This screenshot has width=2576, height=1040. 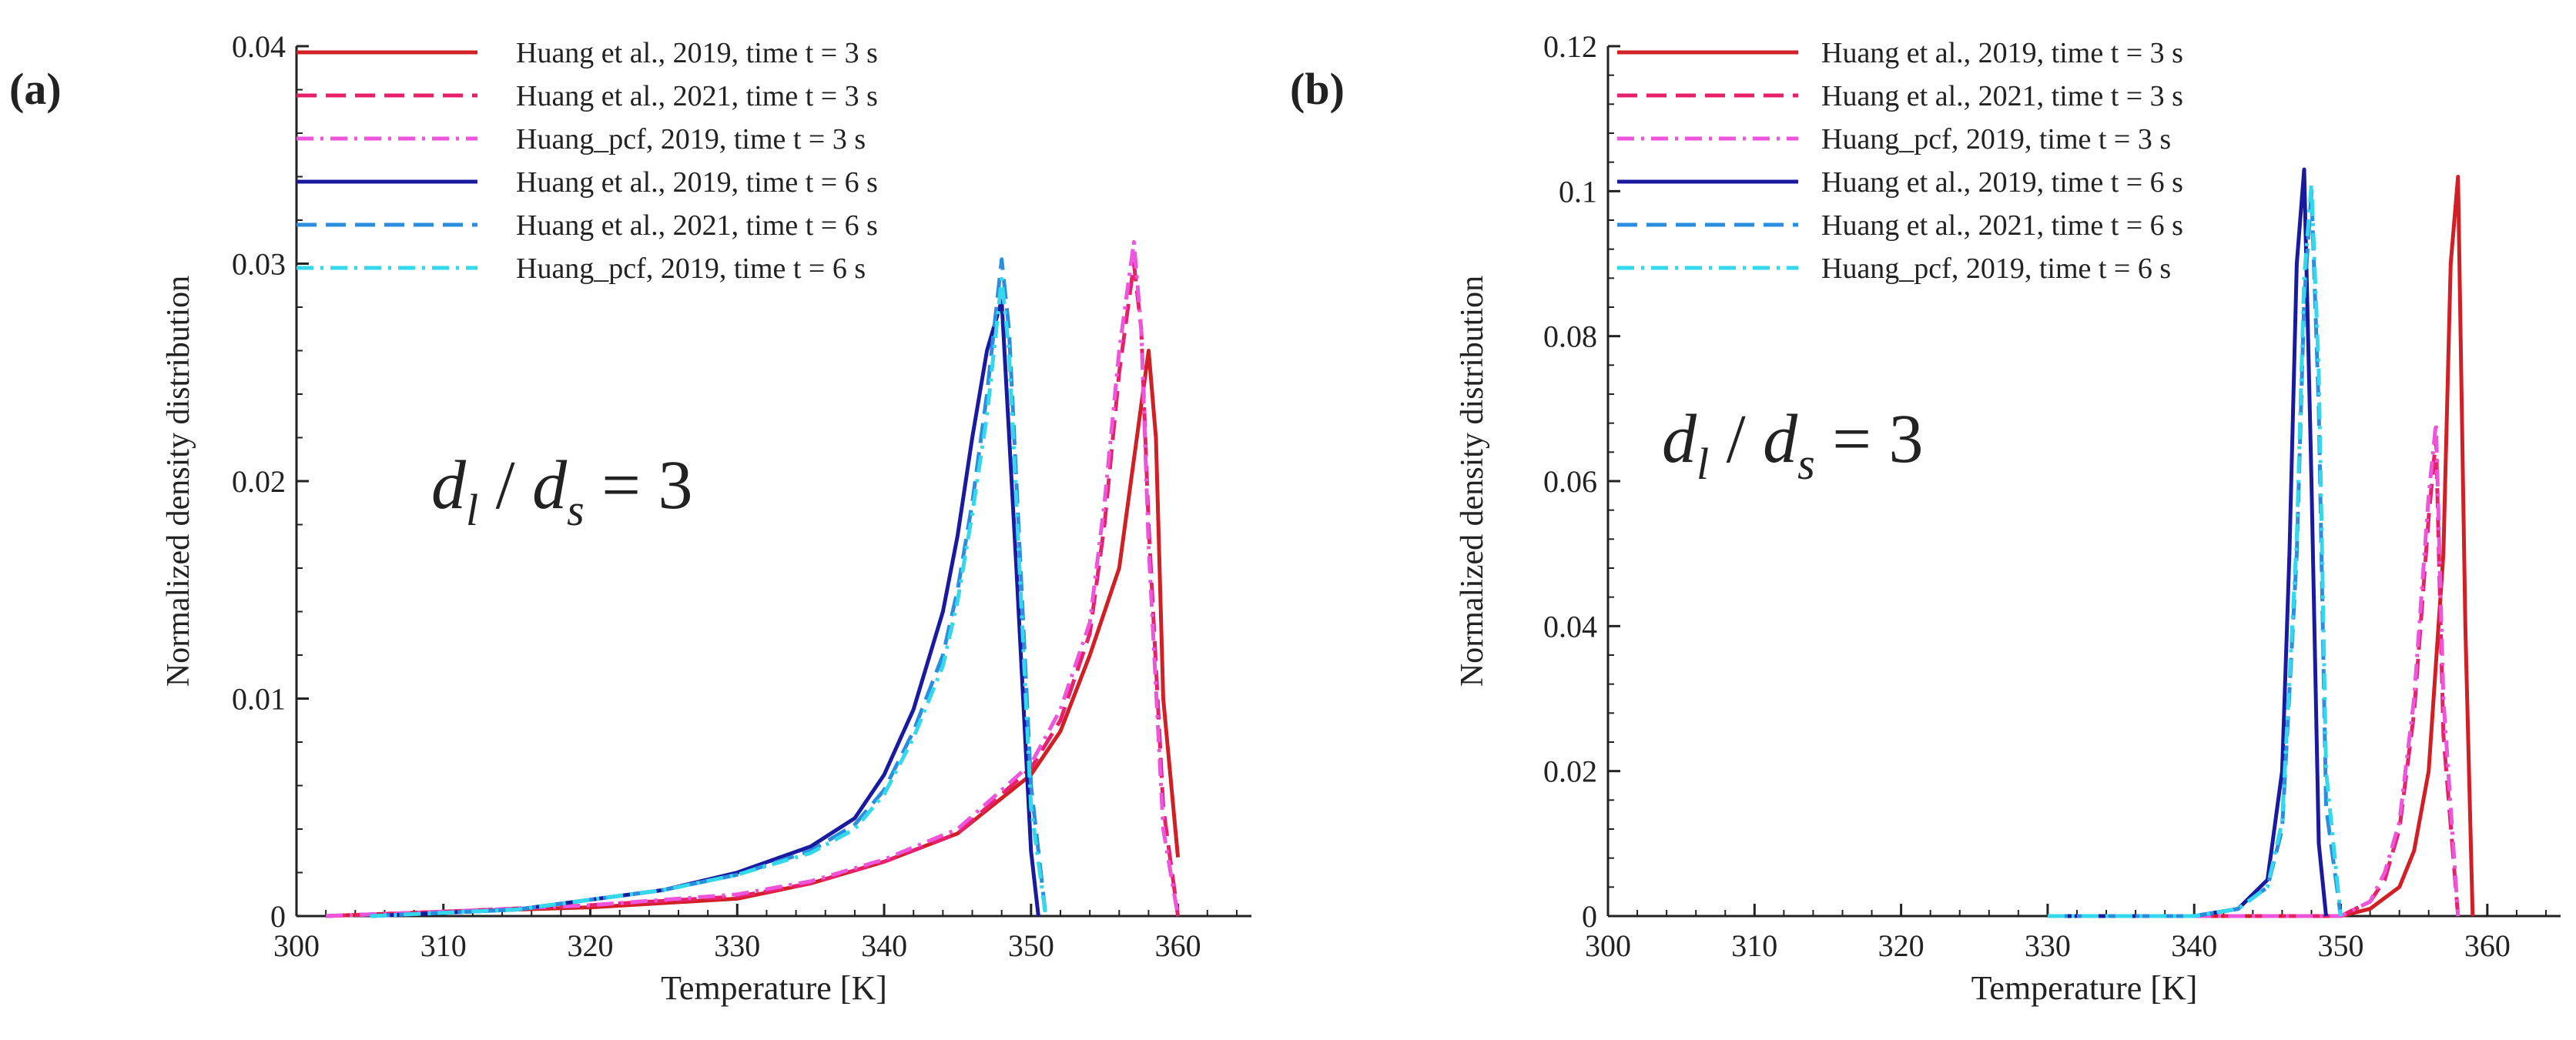 What do you see at coordinates (1317, 89) in the screenshot?
I see `panel-label: (b)` at bounding box center [1317, 89].